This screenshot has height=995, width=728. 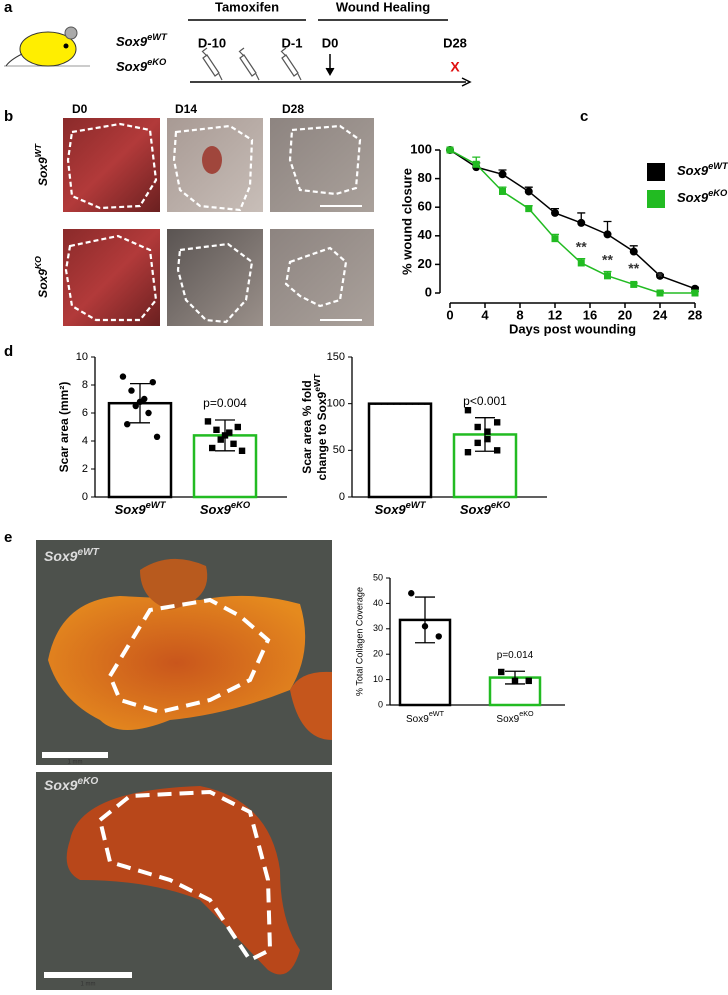 I want to click on day-label: D-1, so click(x=292, y=42).